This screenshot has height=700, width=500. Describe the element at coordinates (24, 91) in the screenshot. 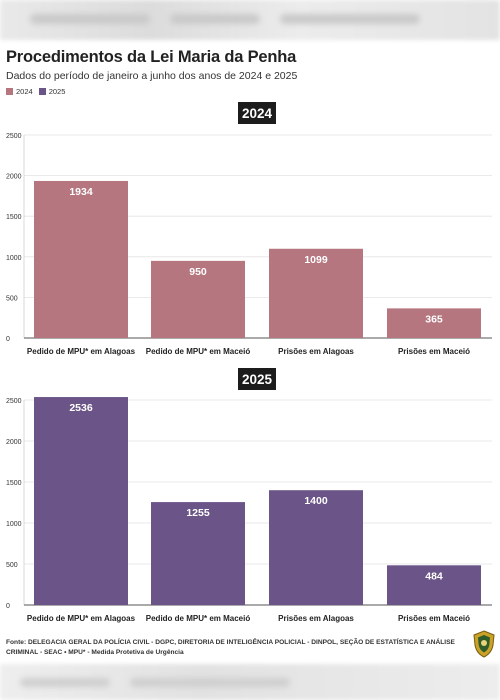

I see `legend-label-2024: 2024` at that location.